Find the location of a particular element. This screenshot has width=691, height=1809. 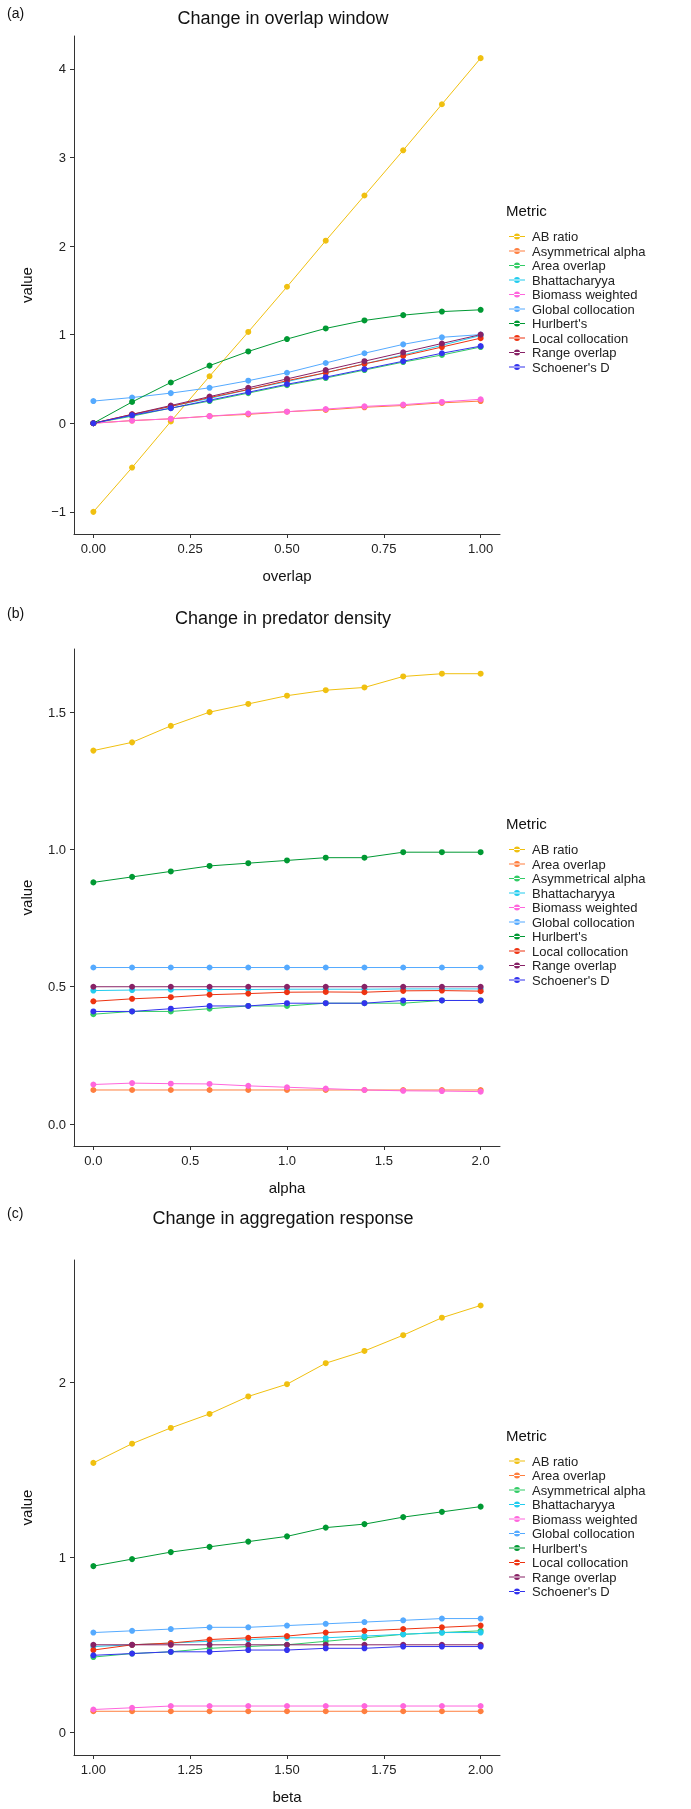

y-tick-label: 1.5 is located at coordinates (56, 712).